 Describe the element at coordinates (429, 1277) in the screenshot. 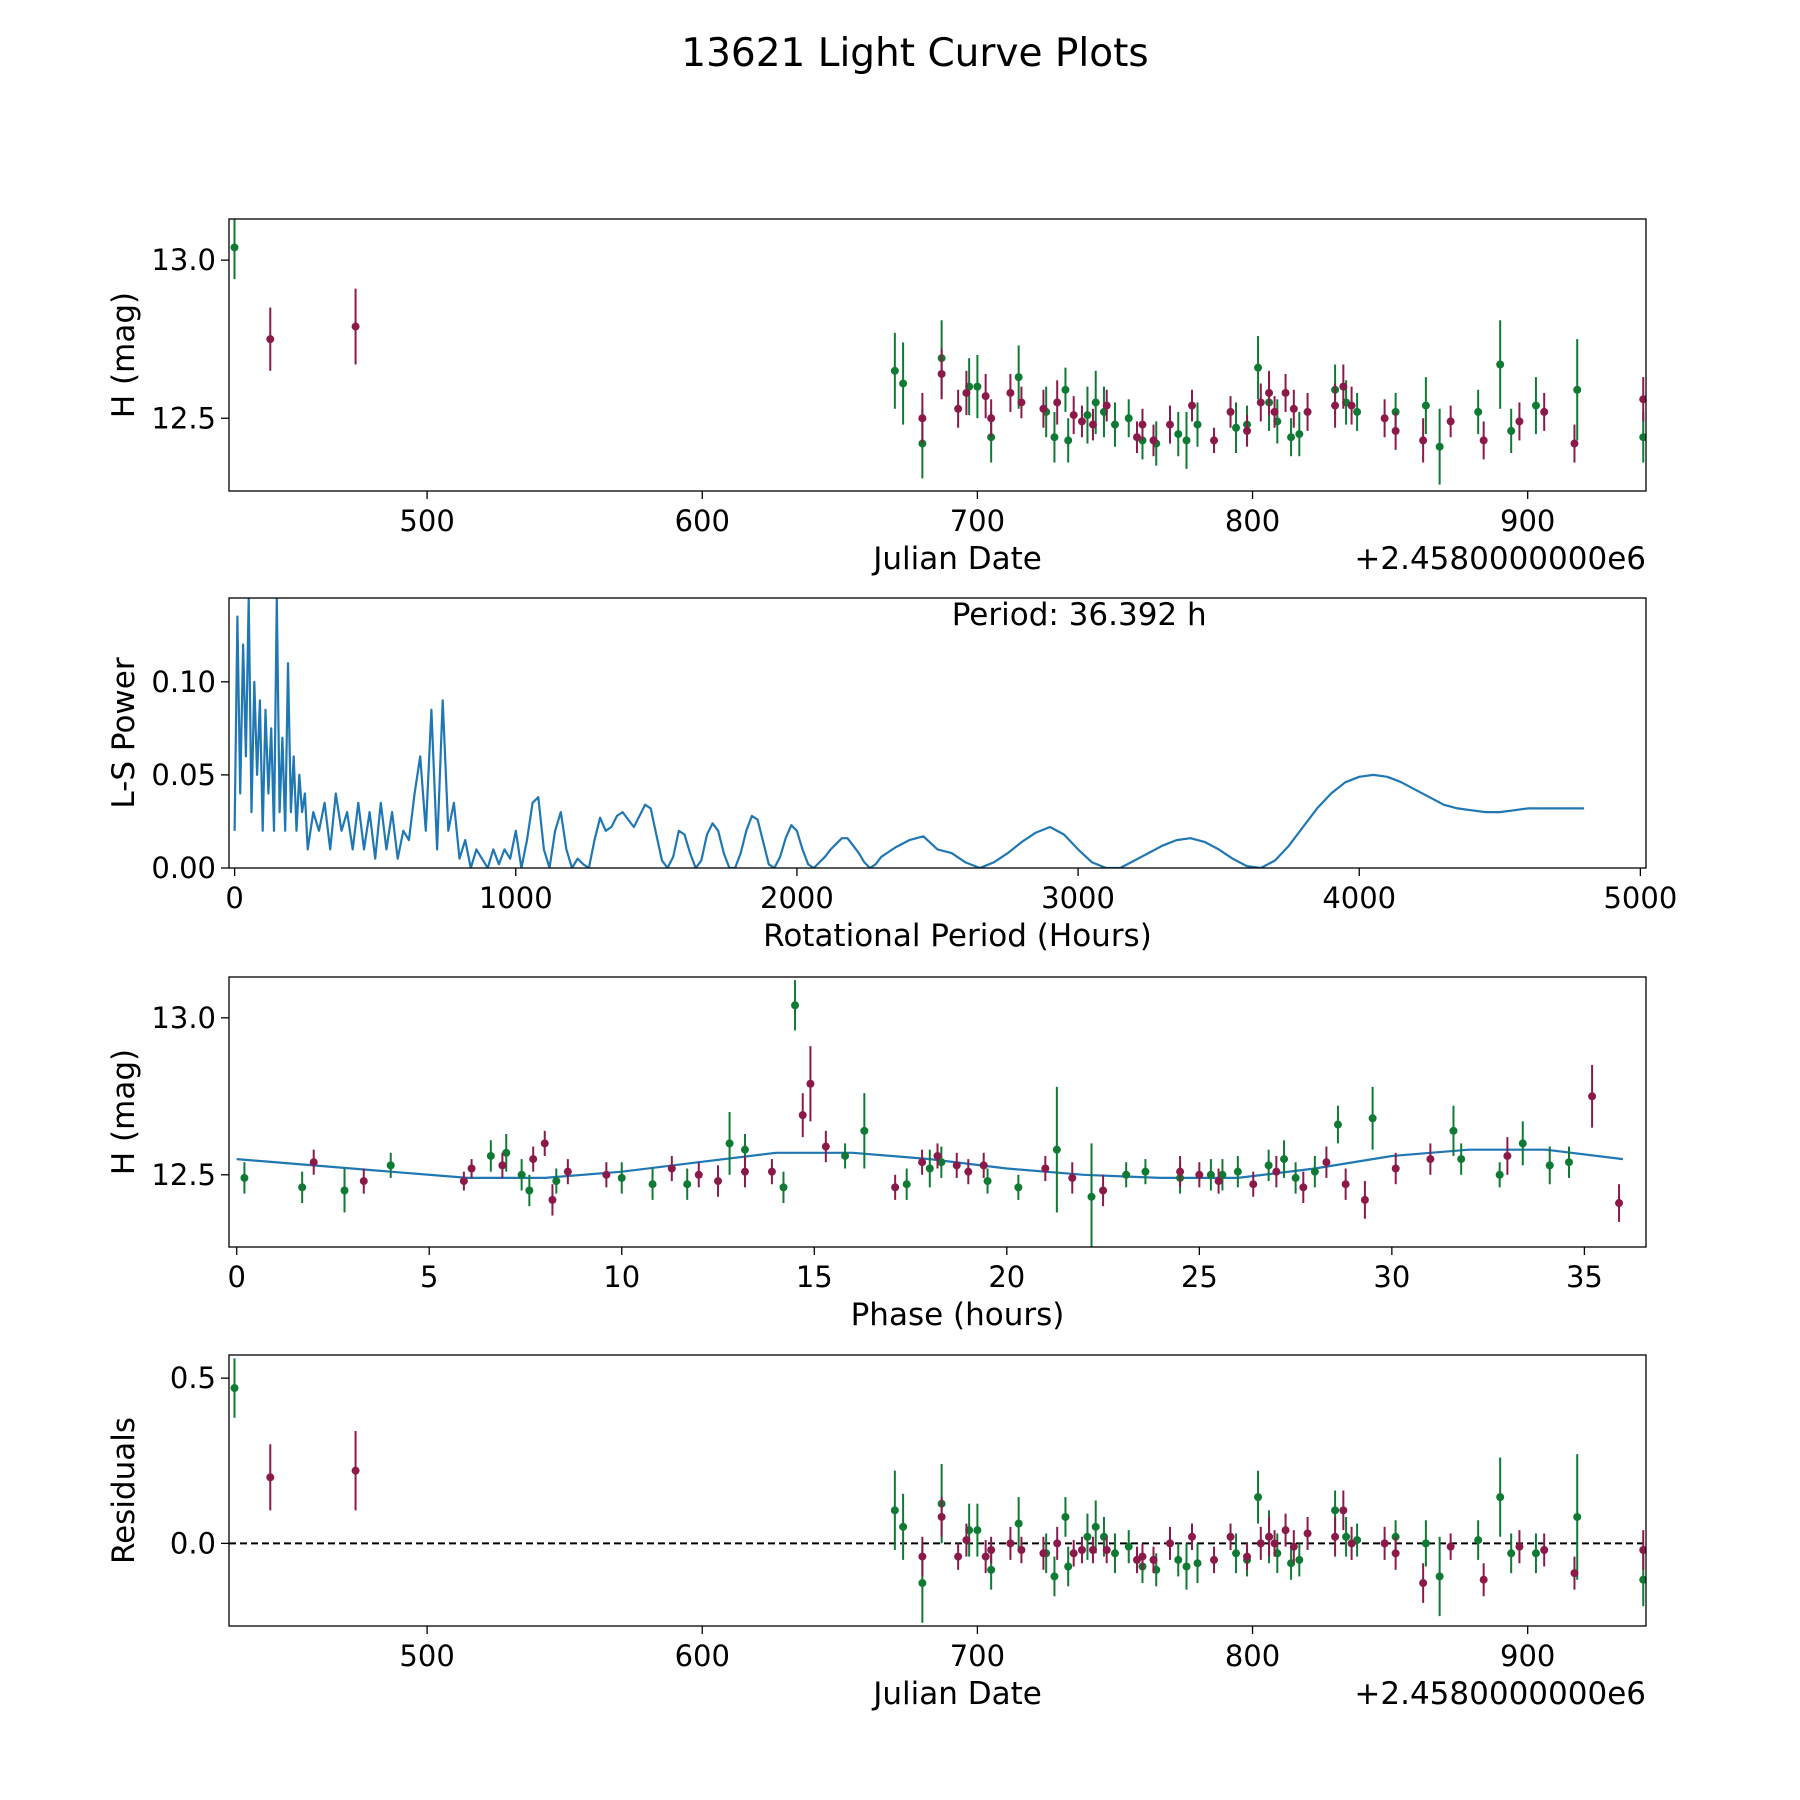

I see `x-tick-label: 5` at that location.